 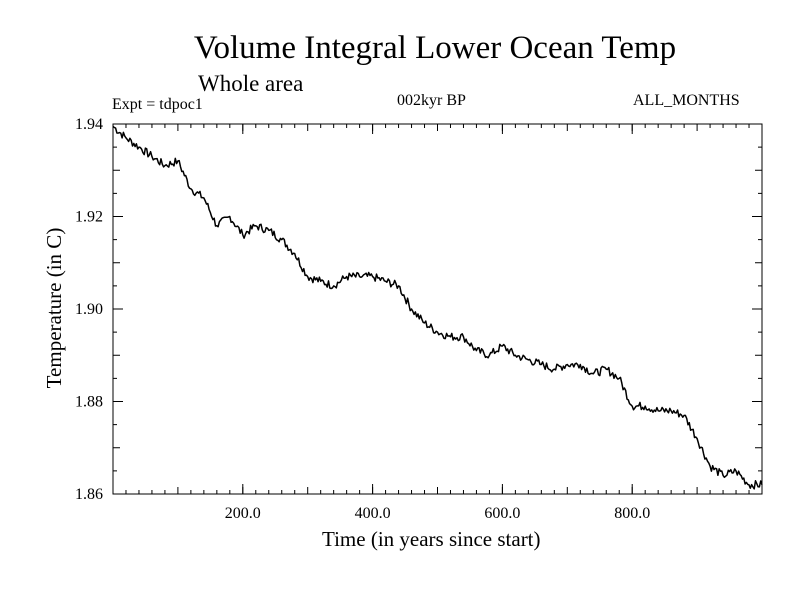 What do you see at coordinates (89, 309) in the screenshot?
I see `y-tick-label: 1.90` at bounding box center [89, 309].